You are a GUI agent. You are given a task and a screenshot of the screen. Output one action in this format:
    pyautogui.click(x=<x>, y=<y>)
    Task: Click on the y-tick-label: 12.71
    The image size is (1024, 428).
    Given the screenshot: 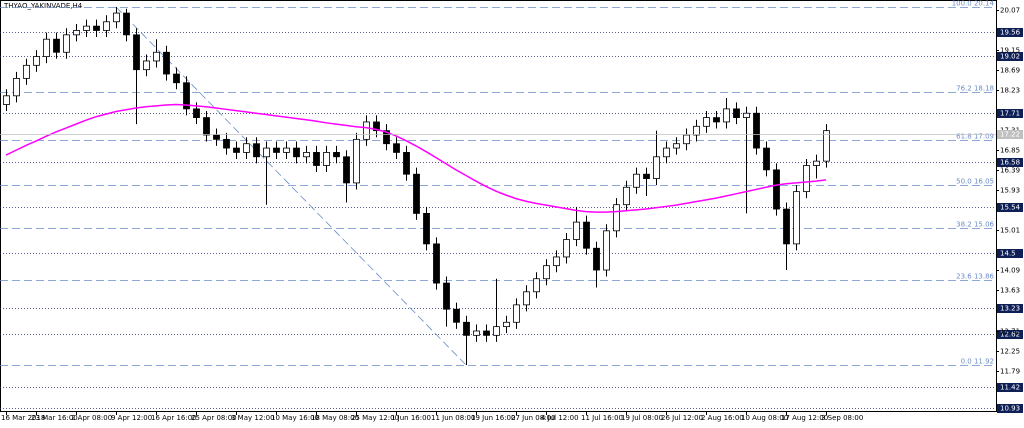 What is the action you would take?
    pyautogui.click(x=1010, y=332)
    